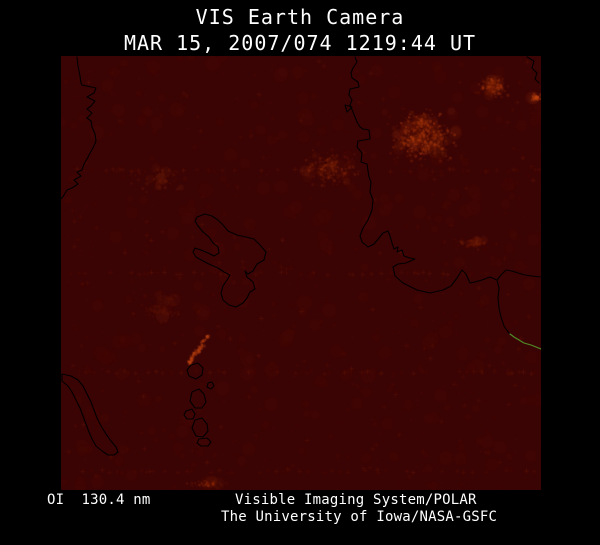 The width and height of the screenshot is (600, 545). Describe the element at coordinates (90, 414) in the screenshot. I see `coastline-peninsula` at that location.